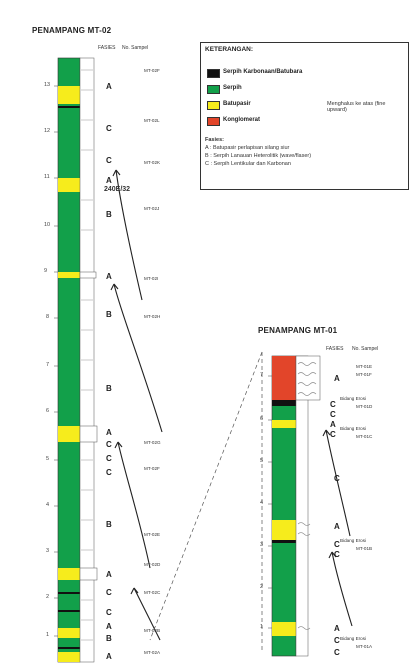  Describe the element at coordinates (262, 545) in the screenshot. I see `right-depth-tick: 3` at that location.